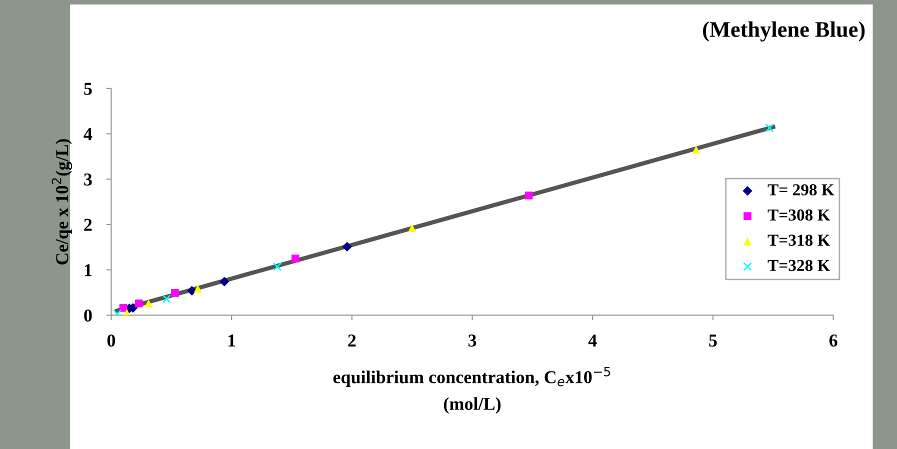  Describe the element at coordinates (784, 31) in the screenshot. I see `chart-title: (Methylene Blue)` at that location.